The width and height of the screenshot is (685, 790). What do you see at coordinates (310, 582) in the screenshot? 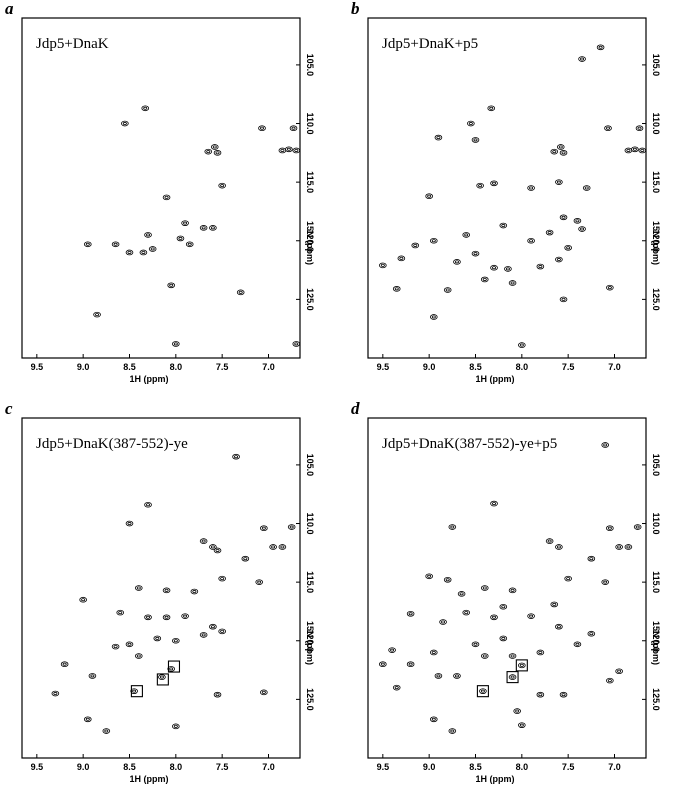
I see `y-tick-label: 115.0` at bounding box center [310, 582].